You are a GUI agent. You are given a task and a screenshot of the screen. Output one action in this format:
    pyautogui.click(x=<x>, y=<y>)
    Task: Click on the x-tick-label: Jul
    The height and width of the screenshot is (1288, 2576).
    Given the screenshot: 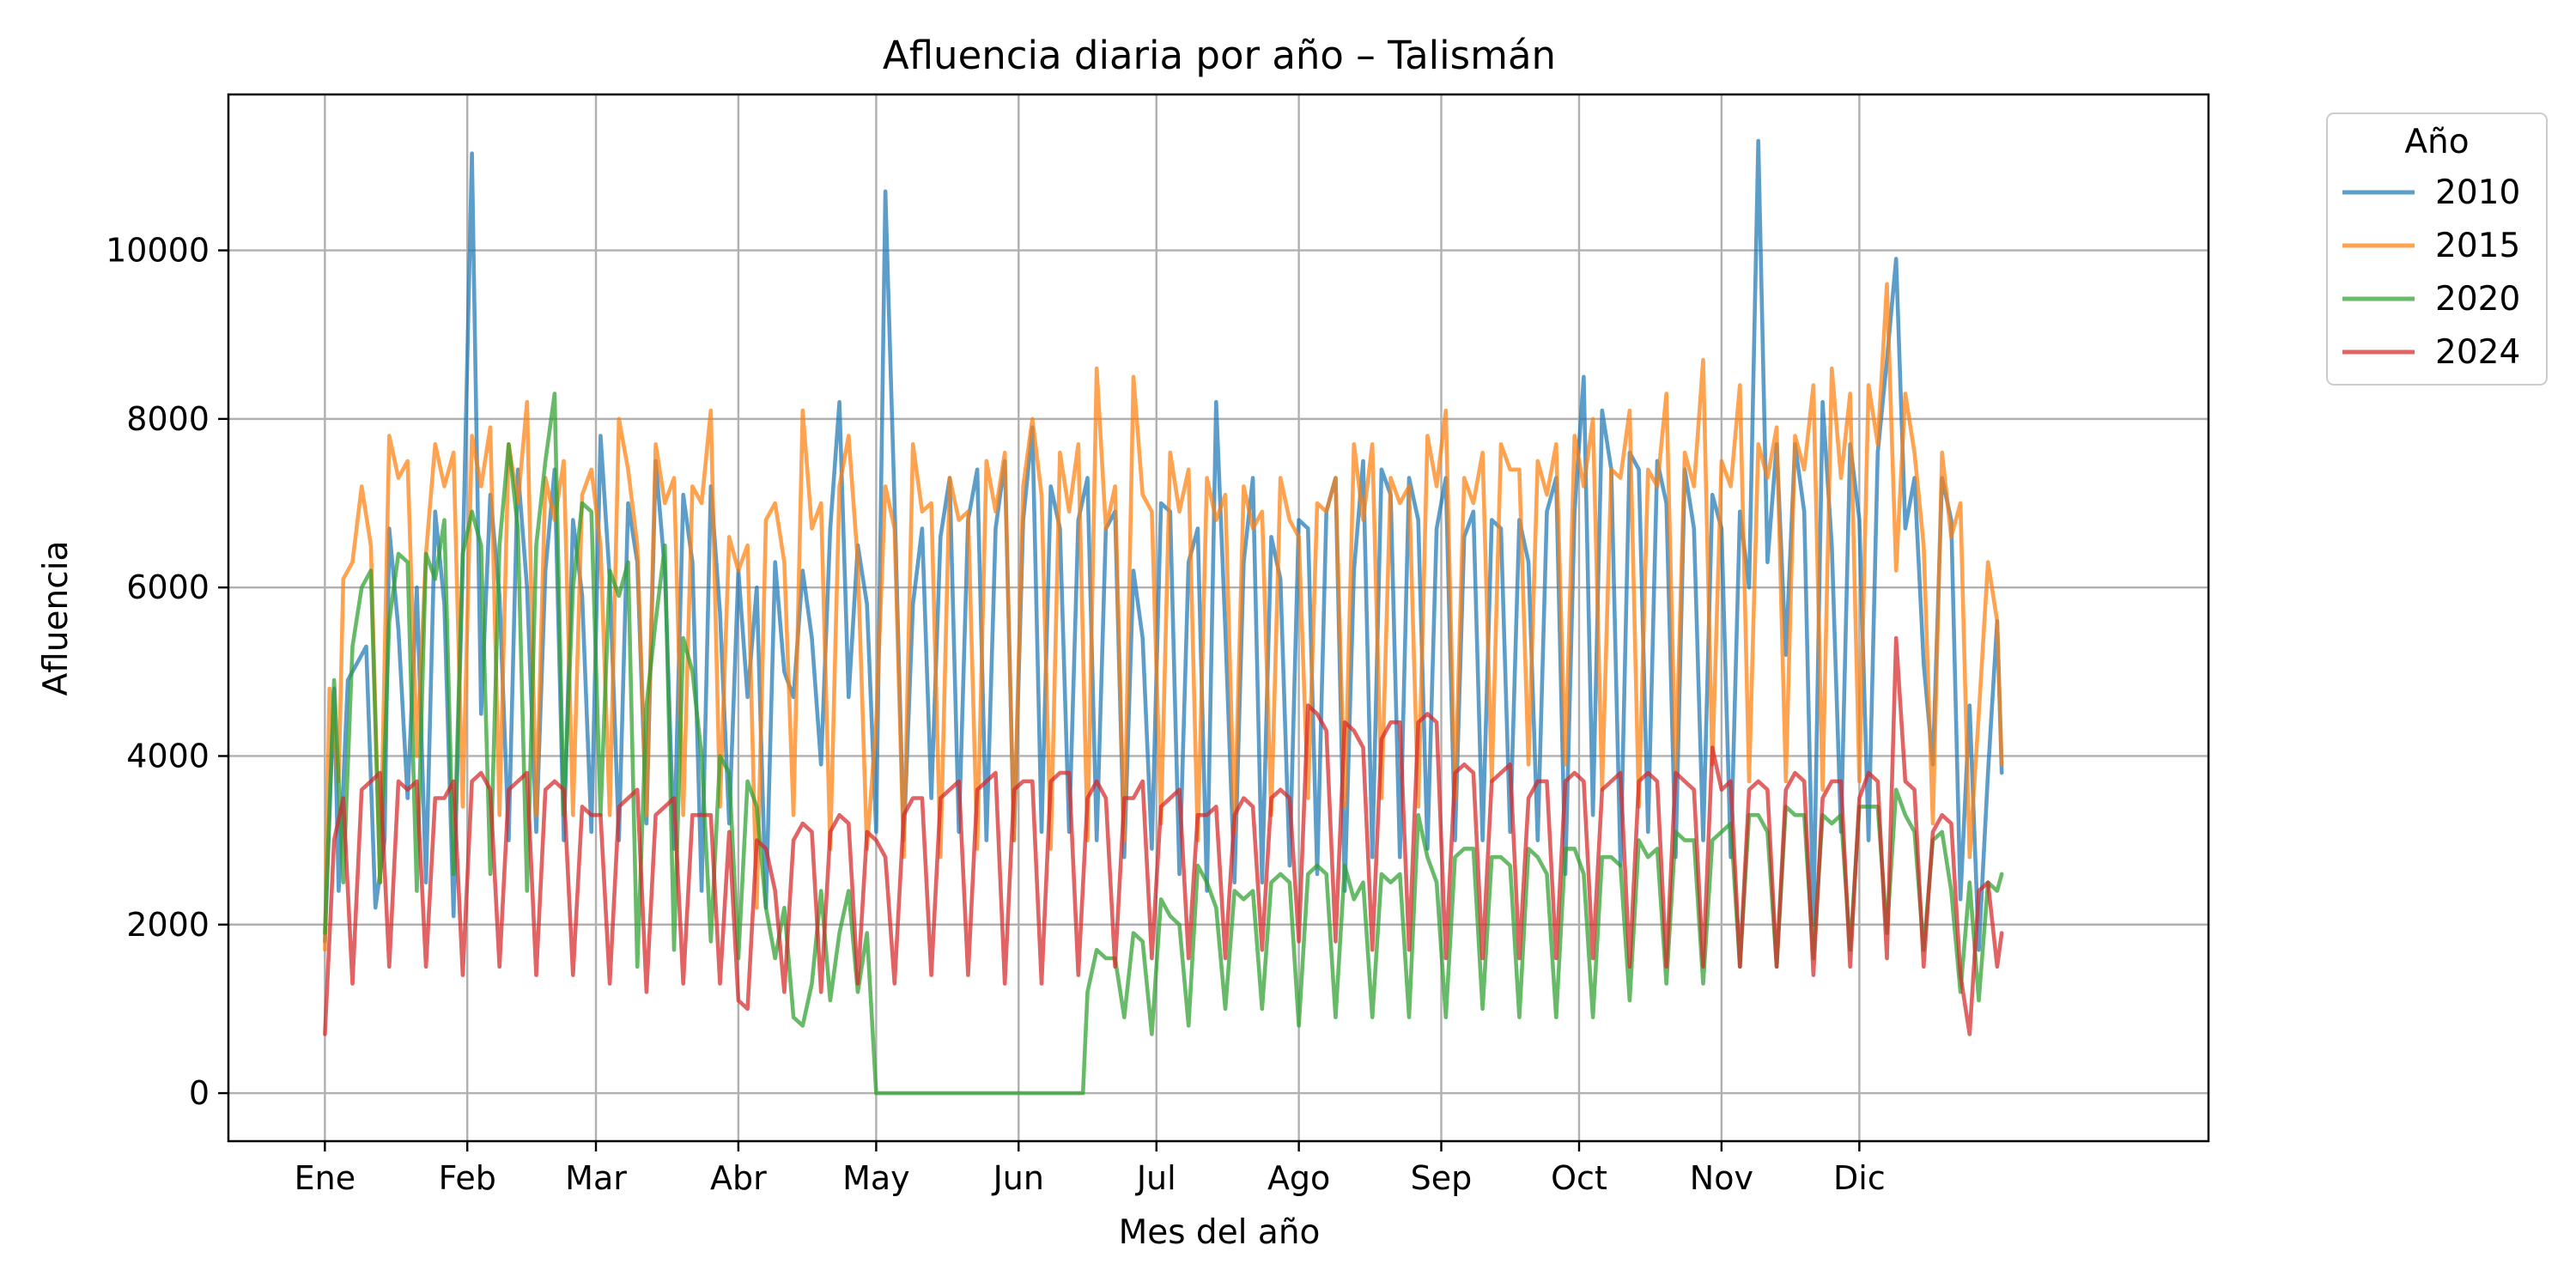 What is the action you would take?
    pyautogui.click(x=1155, y=1178)
    